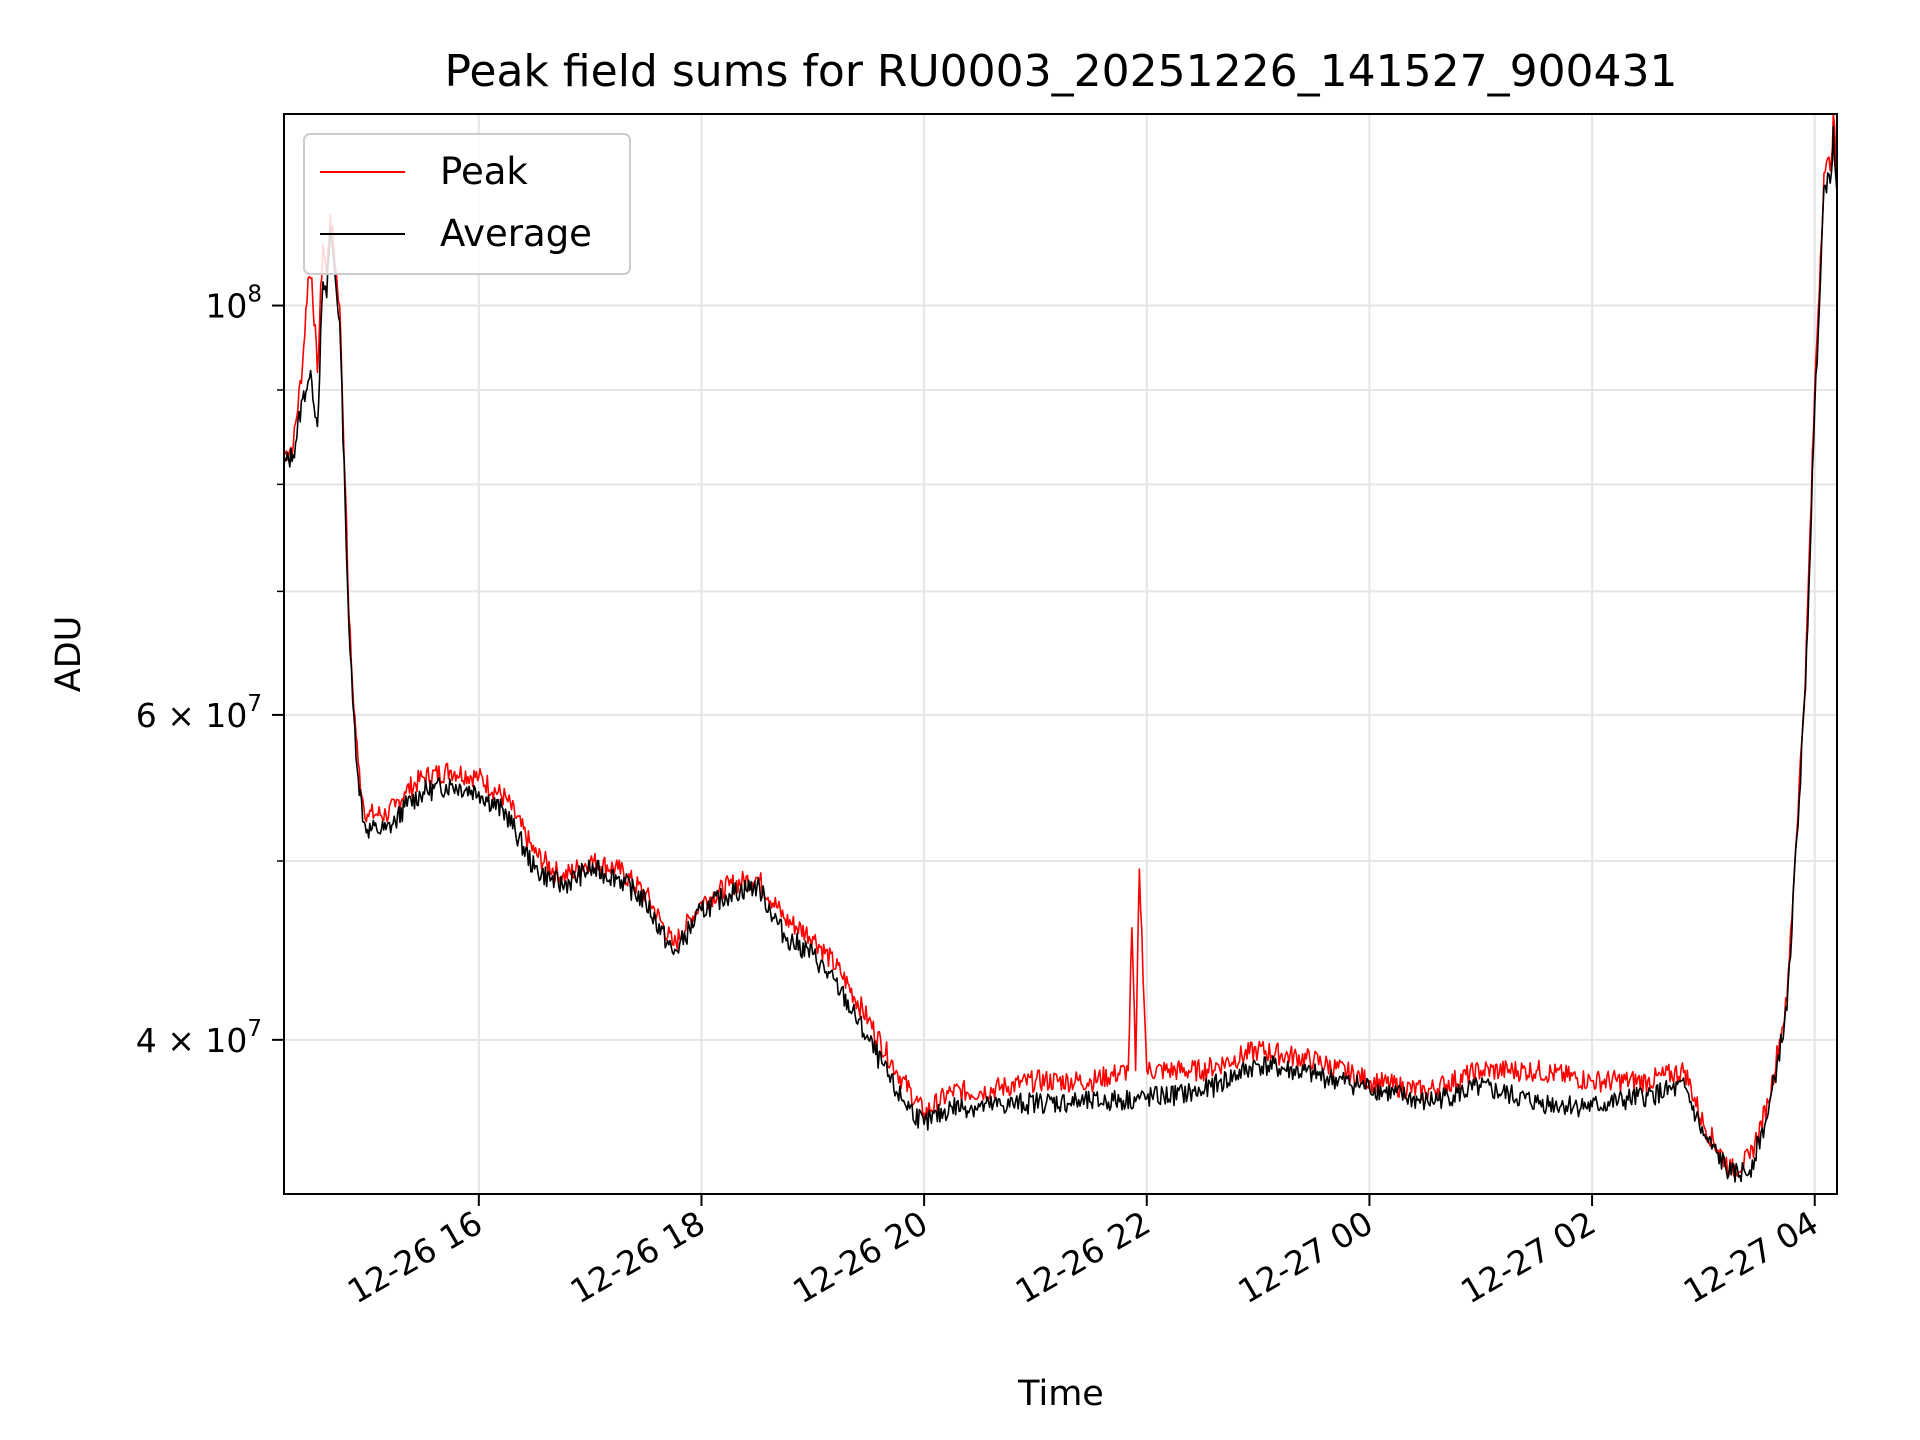  I want to click on y-tick-label: 4 × 107, so click(199, 1038).